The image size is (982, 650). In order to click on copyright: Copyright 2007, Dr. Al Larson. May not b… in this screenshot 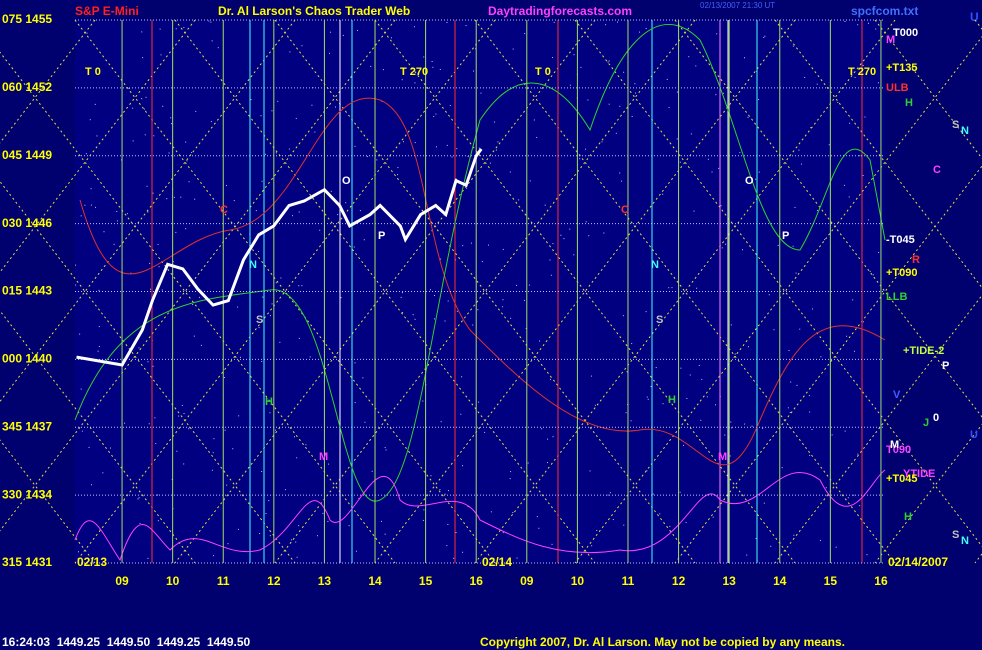, I will do `click(662, 642)`.